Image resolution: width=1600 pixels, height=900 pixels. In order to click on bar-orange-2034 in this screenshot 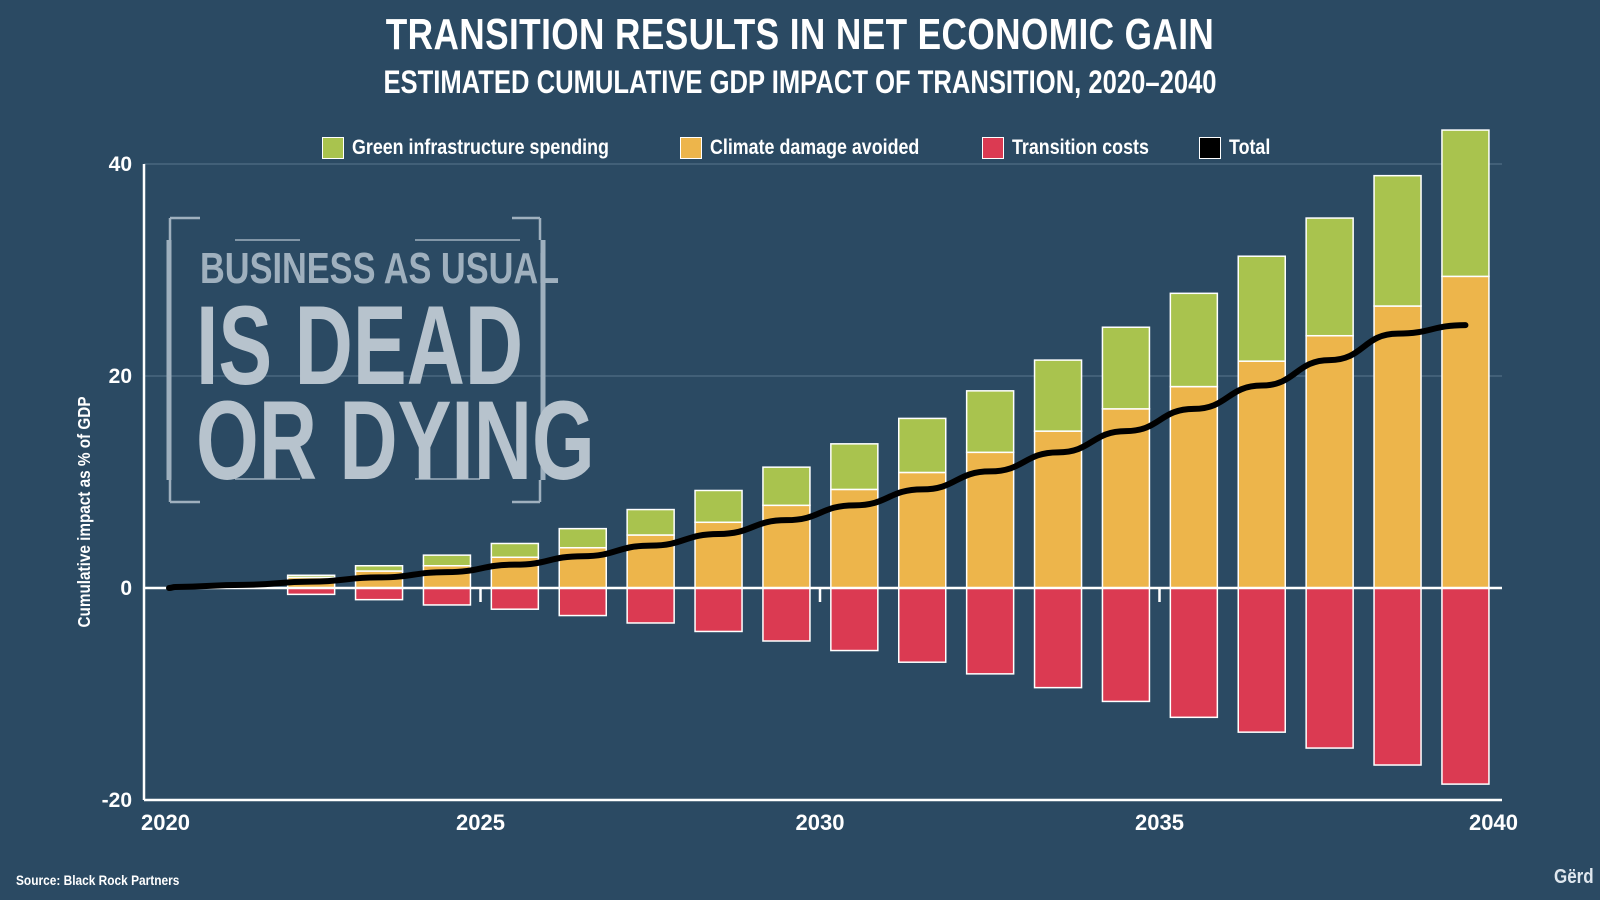, I will do `click(1058, 509)`.